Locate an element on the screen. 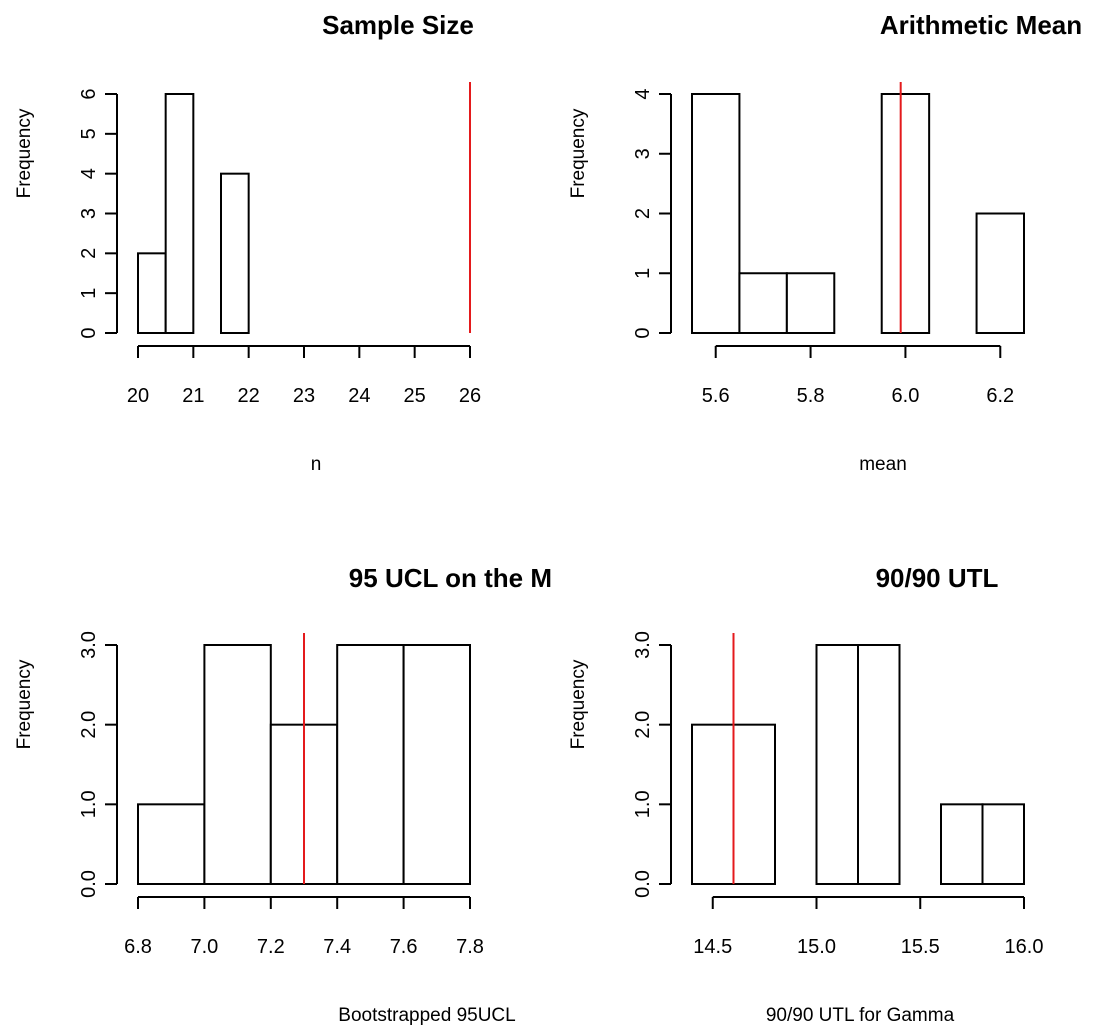 This screenshot has width=1112, height=1025. x-axis-label: 90/90 UTL for Gamma is located at coordinates (860, 1015).